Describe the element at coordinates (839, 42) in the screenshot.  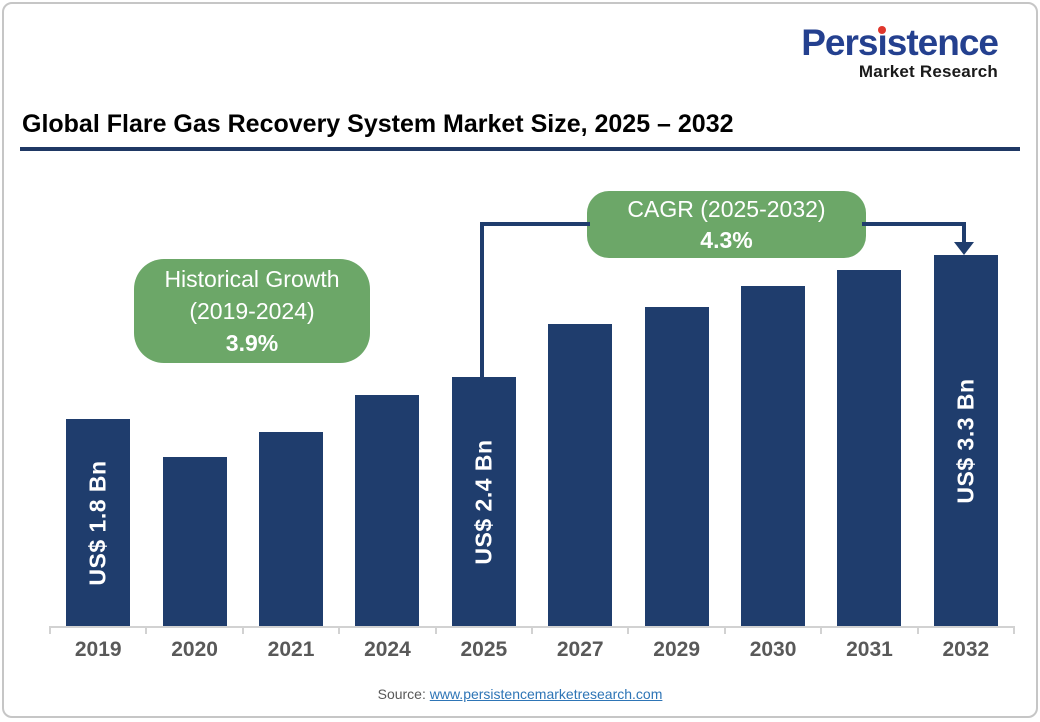
I see `brand-name-pre: Pers` at that location.